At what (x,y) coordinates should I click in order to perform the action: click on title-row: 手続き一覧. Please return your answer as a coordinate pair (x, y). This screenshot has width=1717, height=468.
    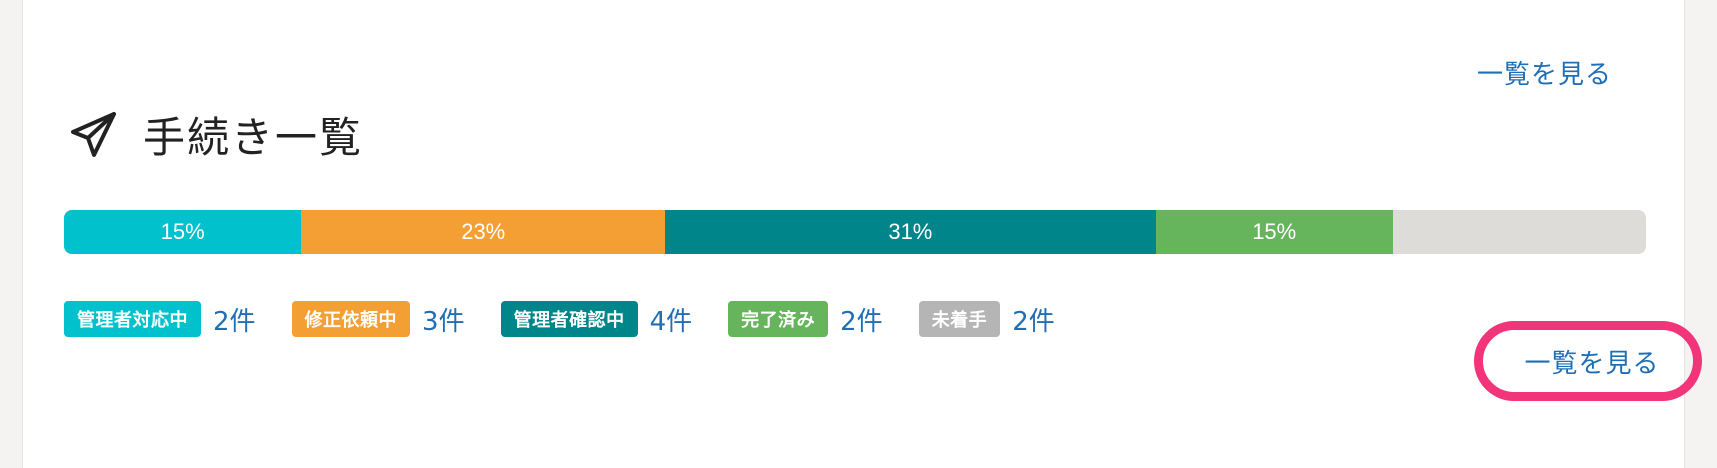
    Looking at the image, I should click on (216, 134).